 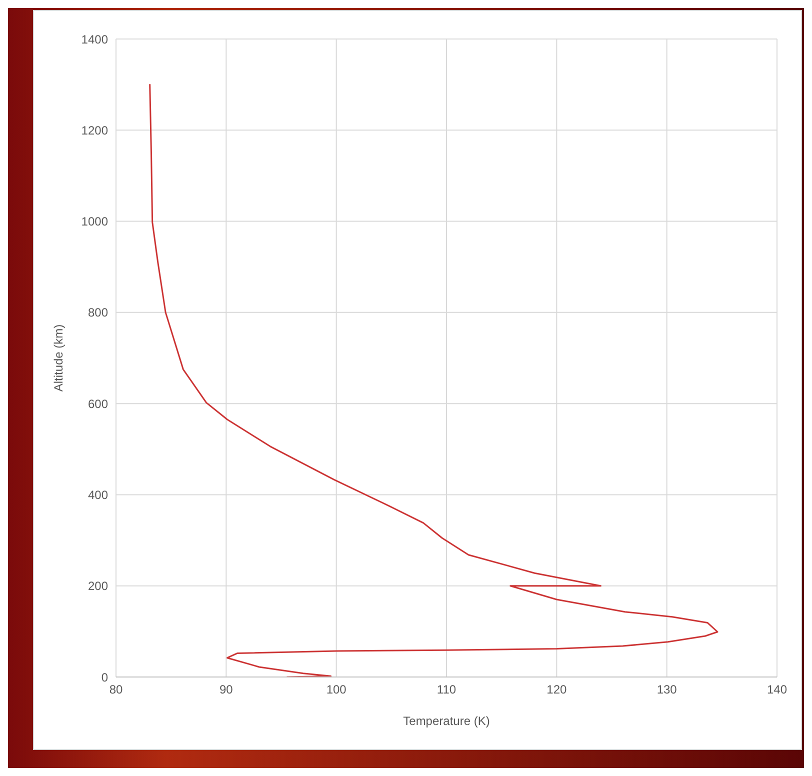 What do you see at coordinates (98, 586) in the screenshot?
I see `y-tick-label: 200` at bounding box center [98, 586].